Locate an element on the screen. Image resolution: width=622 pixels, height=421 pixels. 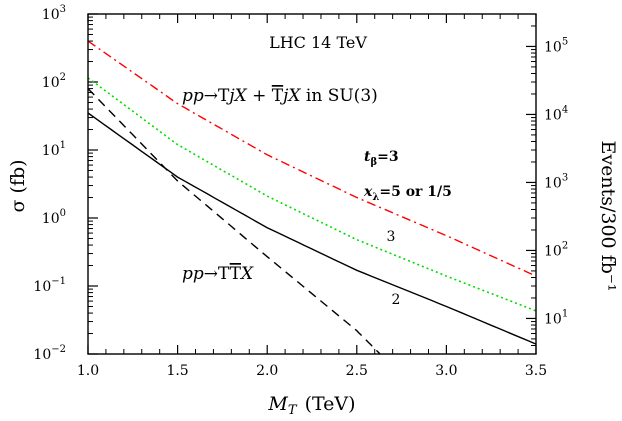
y-tick-label: 10⁰ is located at coordinates (54, 217).